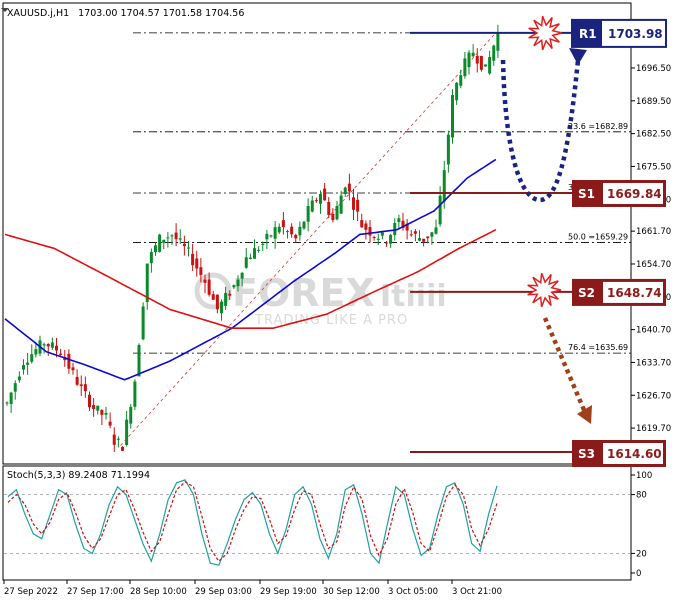 This screenshot has height=603, width=678. I want to click on price-tick-label: 1696.50, so click(653, 69).